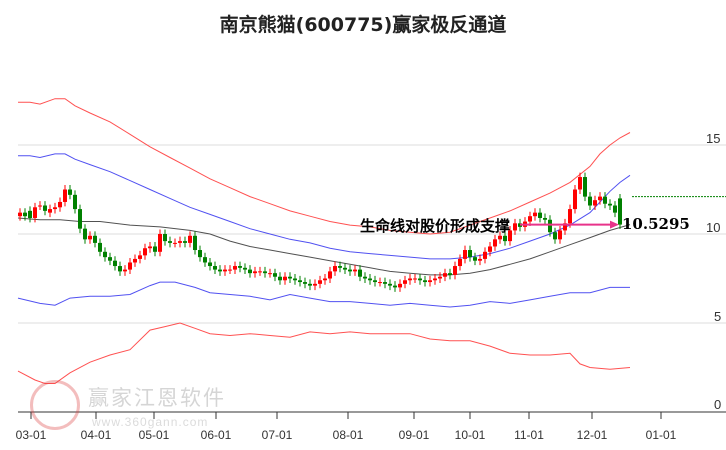 Image resolution: width=726 pixels, height=450 pixels. I want to click on x-tick-label: 09-01, so click(414, 435).